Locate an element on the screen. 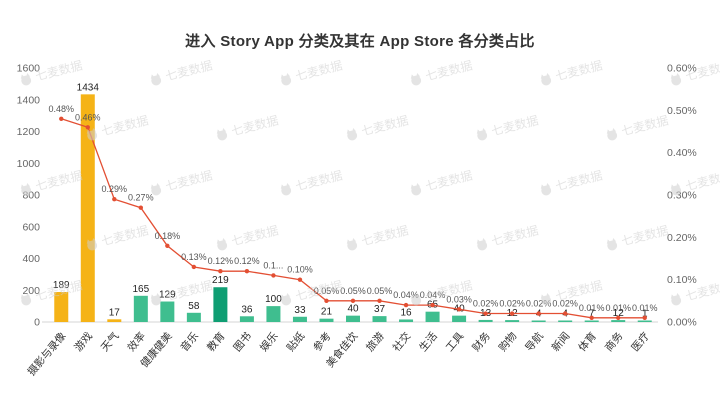 This screenshot has height=405, width=720. category-label: 音乐 is located at coordinates (190, 341).